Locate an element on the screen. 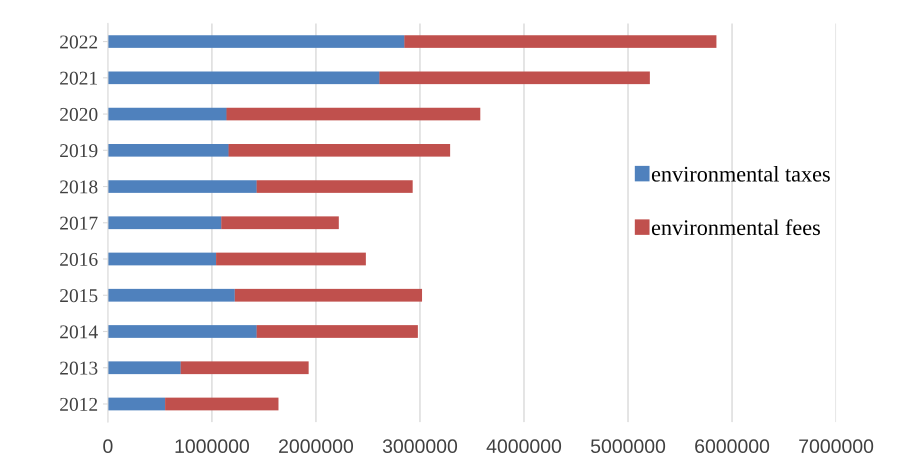 The image size is (899, 469). x-tick-label: 1000000 is located at coordinates (212, 446).